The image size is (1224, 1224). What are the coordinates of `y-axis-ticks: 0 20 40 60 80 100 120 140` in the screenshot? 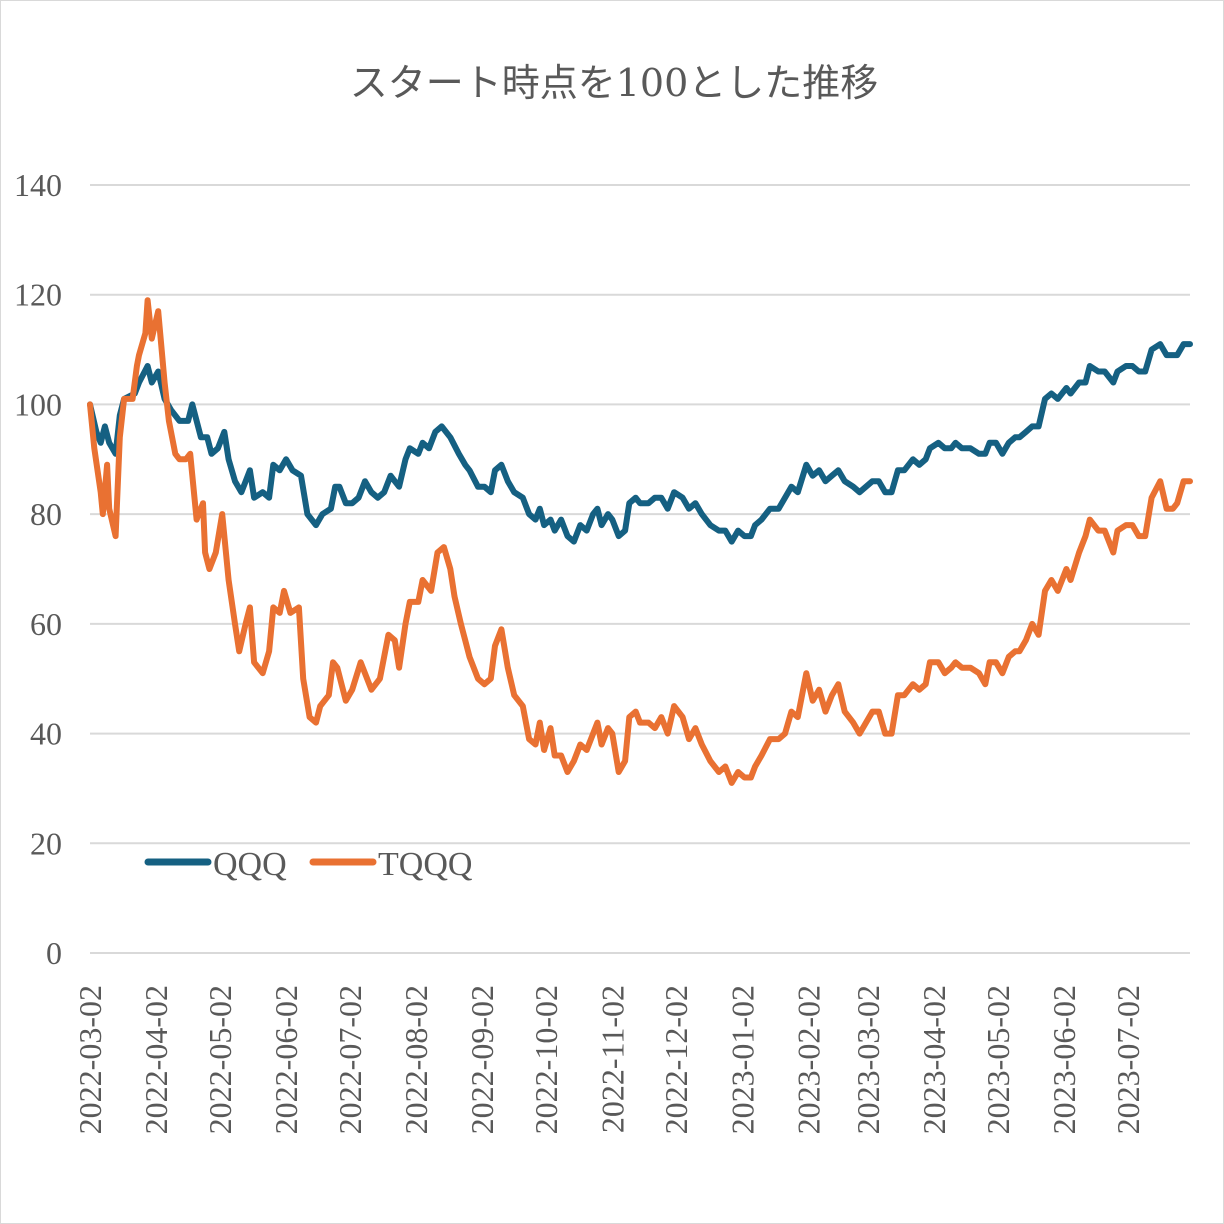 It's located at (38, 569).